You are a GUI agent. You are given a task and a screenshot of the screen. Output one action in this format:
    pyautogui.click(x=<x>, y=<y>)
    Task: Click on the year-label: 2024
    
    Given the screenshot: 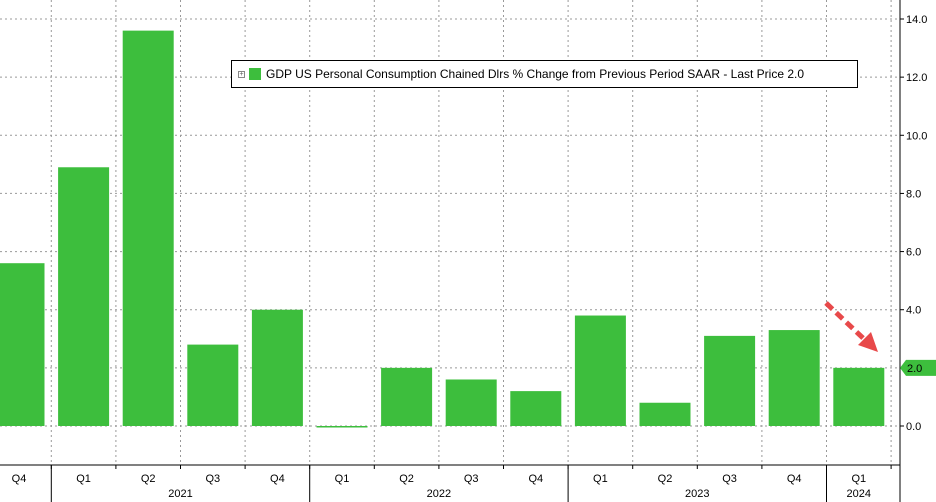 What is the action you would take?
    pyautogui.click(x=859, y=494)
    